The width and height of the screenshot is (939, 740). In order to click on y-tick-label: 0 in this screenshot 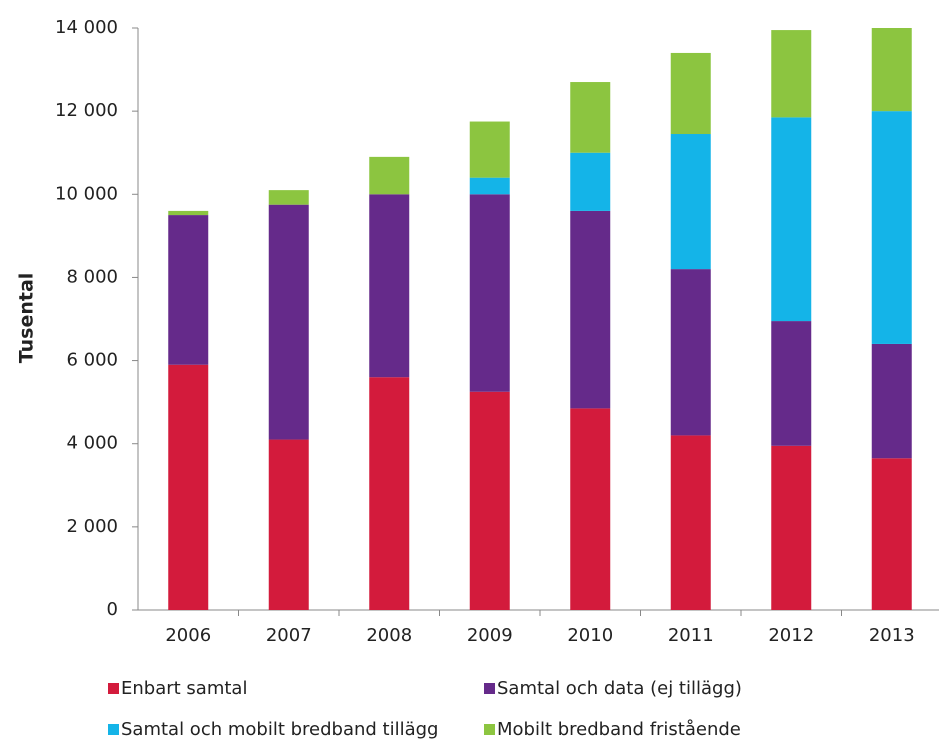, I will do `click(112, 609)`.